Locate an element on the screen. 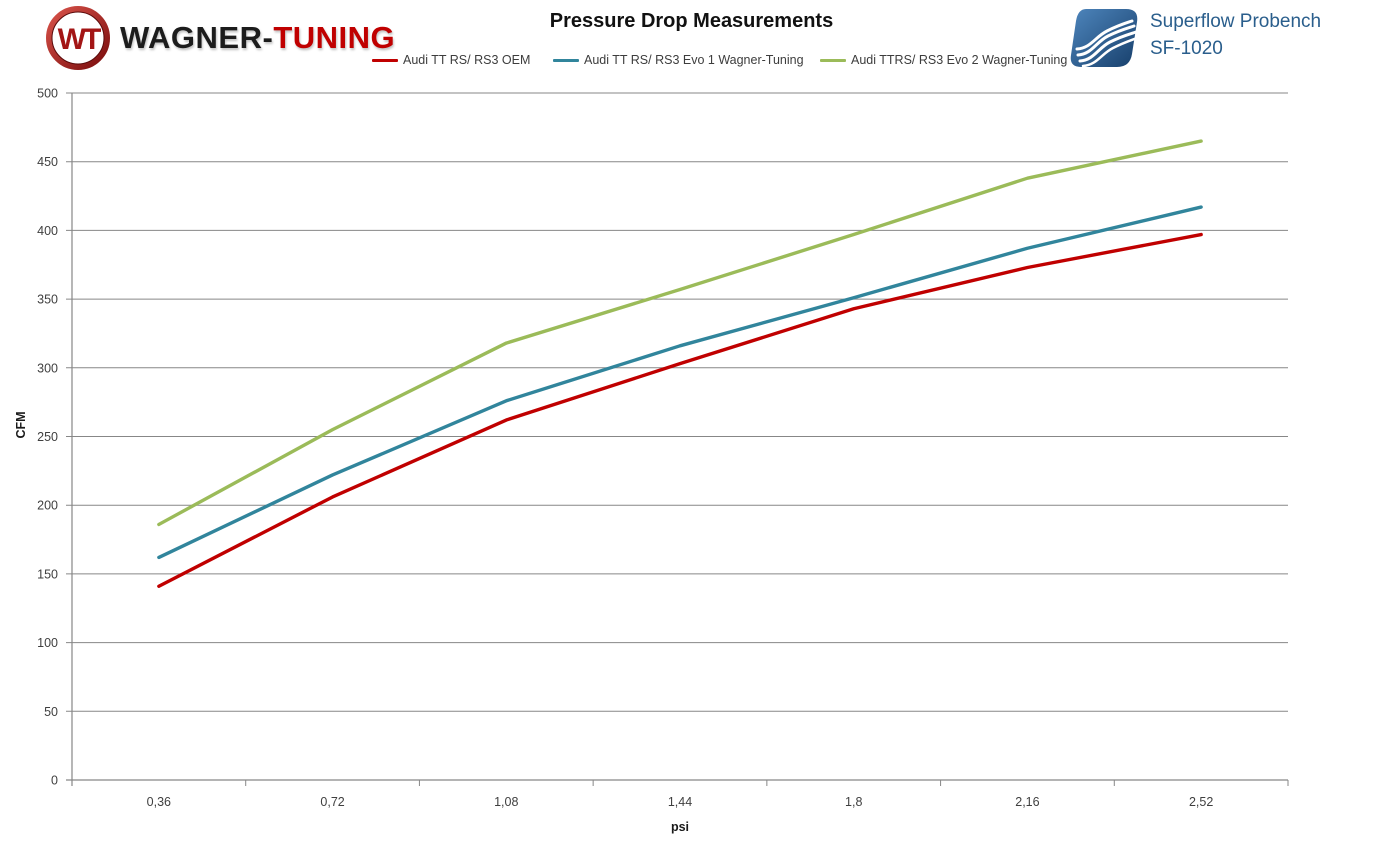 The width and height of the screenshot is (1383, 844). wagner-monogram-letters: WT is located at coordinates (79, 39).